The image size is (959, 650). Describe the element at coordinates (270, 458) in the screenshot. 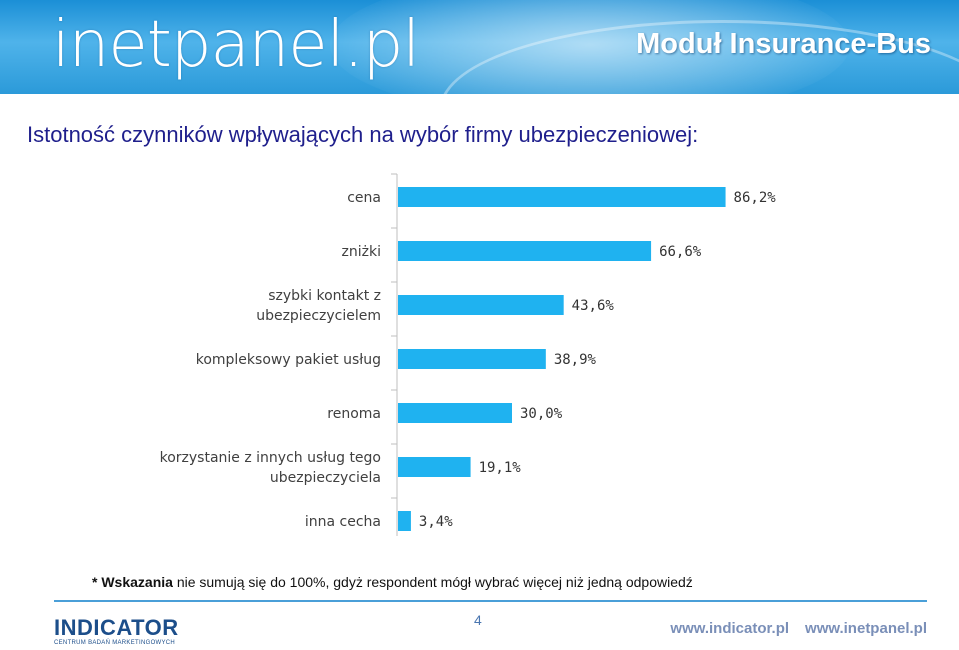

I see `category-label: korzystanie z innych usług tego` at that location.